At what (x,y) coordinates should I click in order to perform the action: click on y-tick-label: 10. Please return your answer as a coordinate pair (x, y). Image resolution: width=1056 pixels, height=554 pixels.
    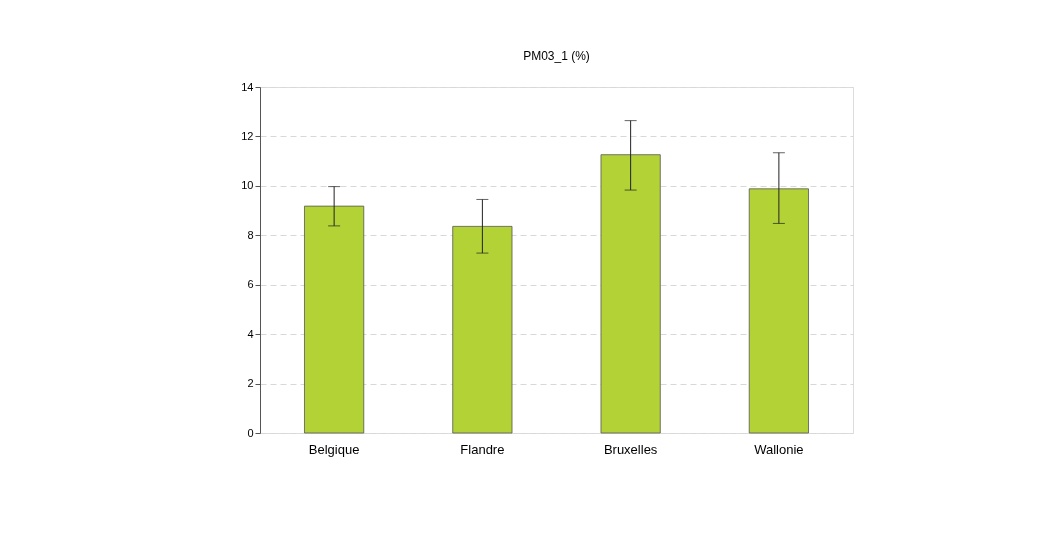
    Looking at the image, I should click on (247, 185).